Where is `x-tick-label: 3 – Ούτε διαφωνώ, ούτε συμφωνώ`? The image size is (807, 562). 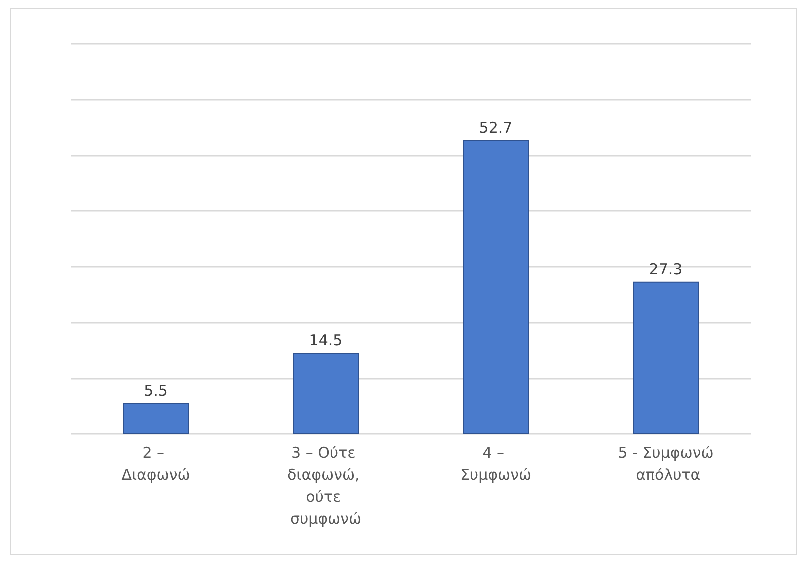
x-tick-label: 3 – Ούτε διαφωνώ, ούτε συμφωνώ is located at coordinates (326, 486).